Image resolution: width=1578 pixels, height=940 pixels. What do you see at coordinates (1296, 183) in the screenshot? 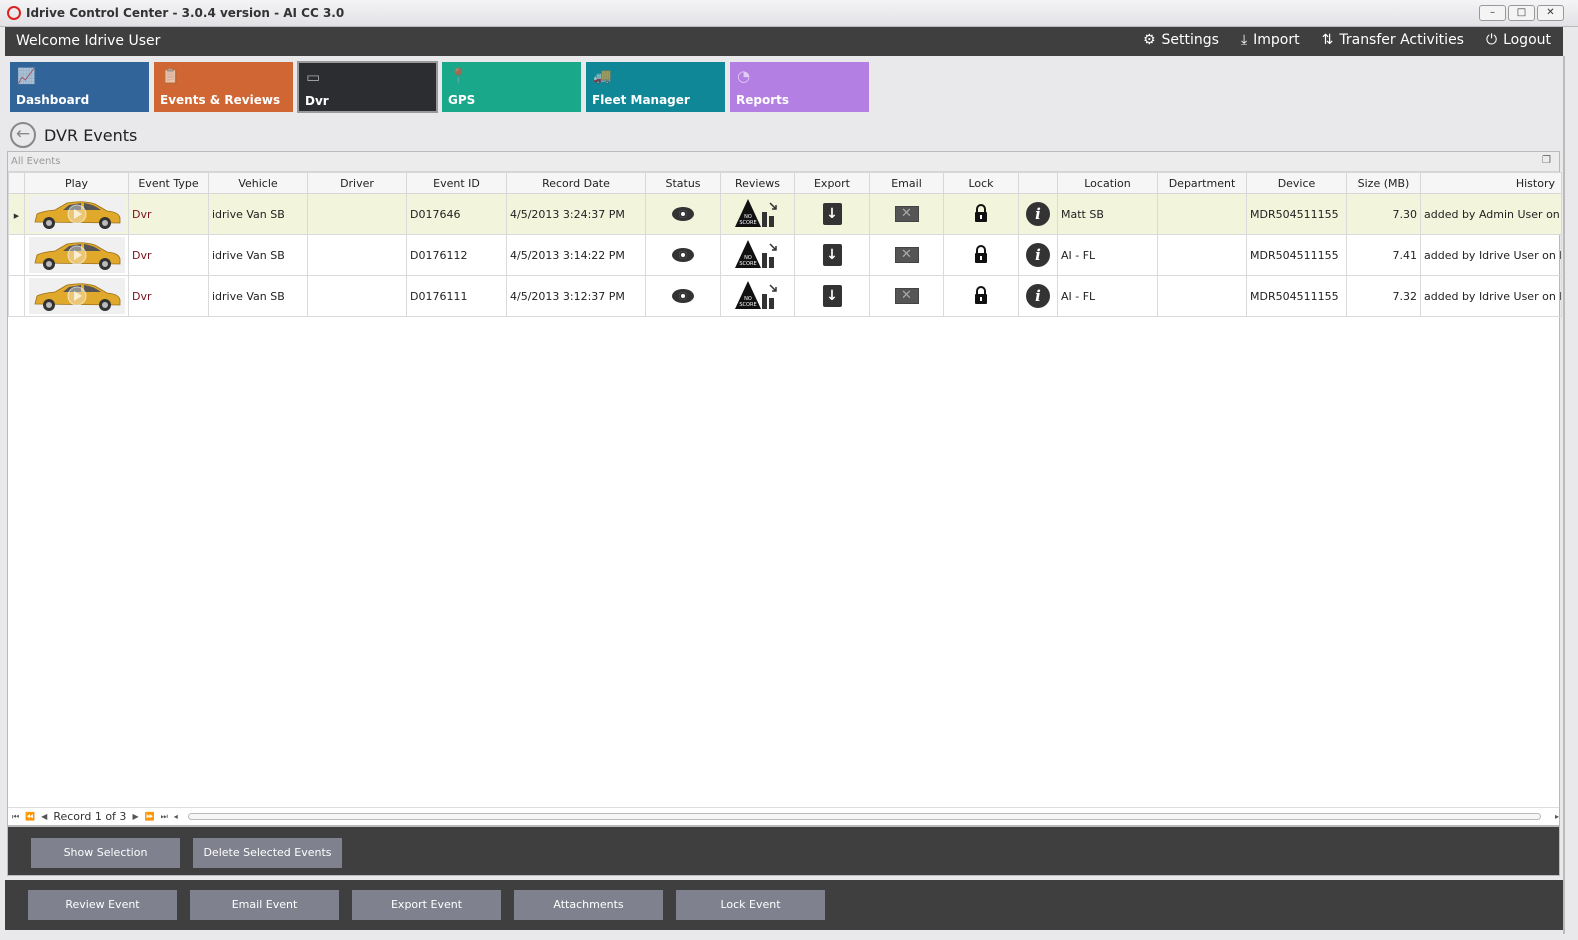
I see `column-header: Device` at bounding box center [1296, 183].